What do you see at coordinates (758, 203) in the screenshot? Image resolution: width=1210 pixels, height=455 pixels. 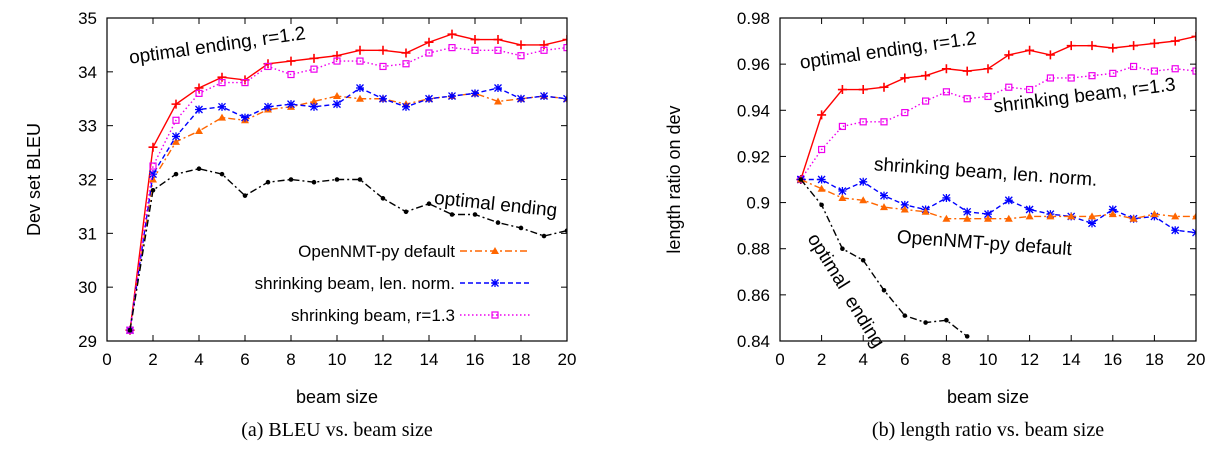 I see `y-tick-label: 0.9` at bounding box center [758, 203].